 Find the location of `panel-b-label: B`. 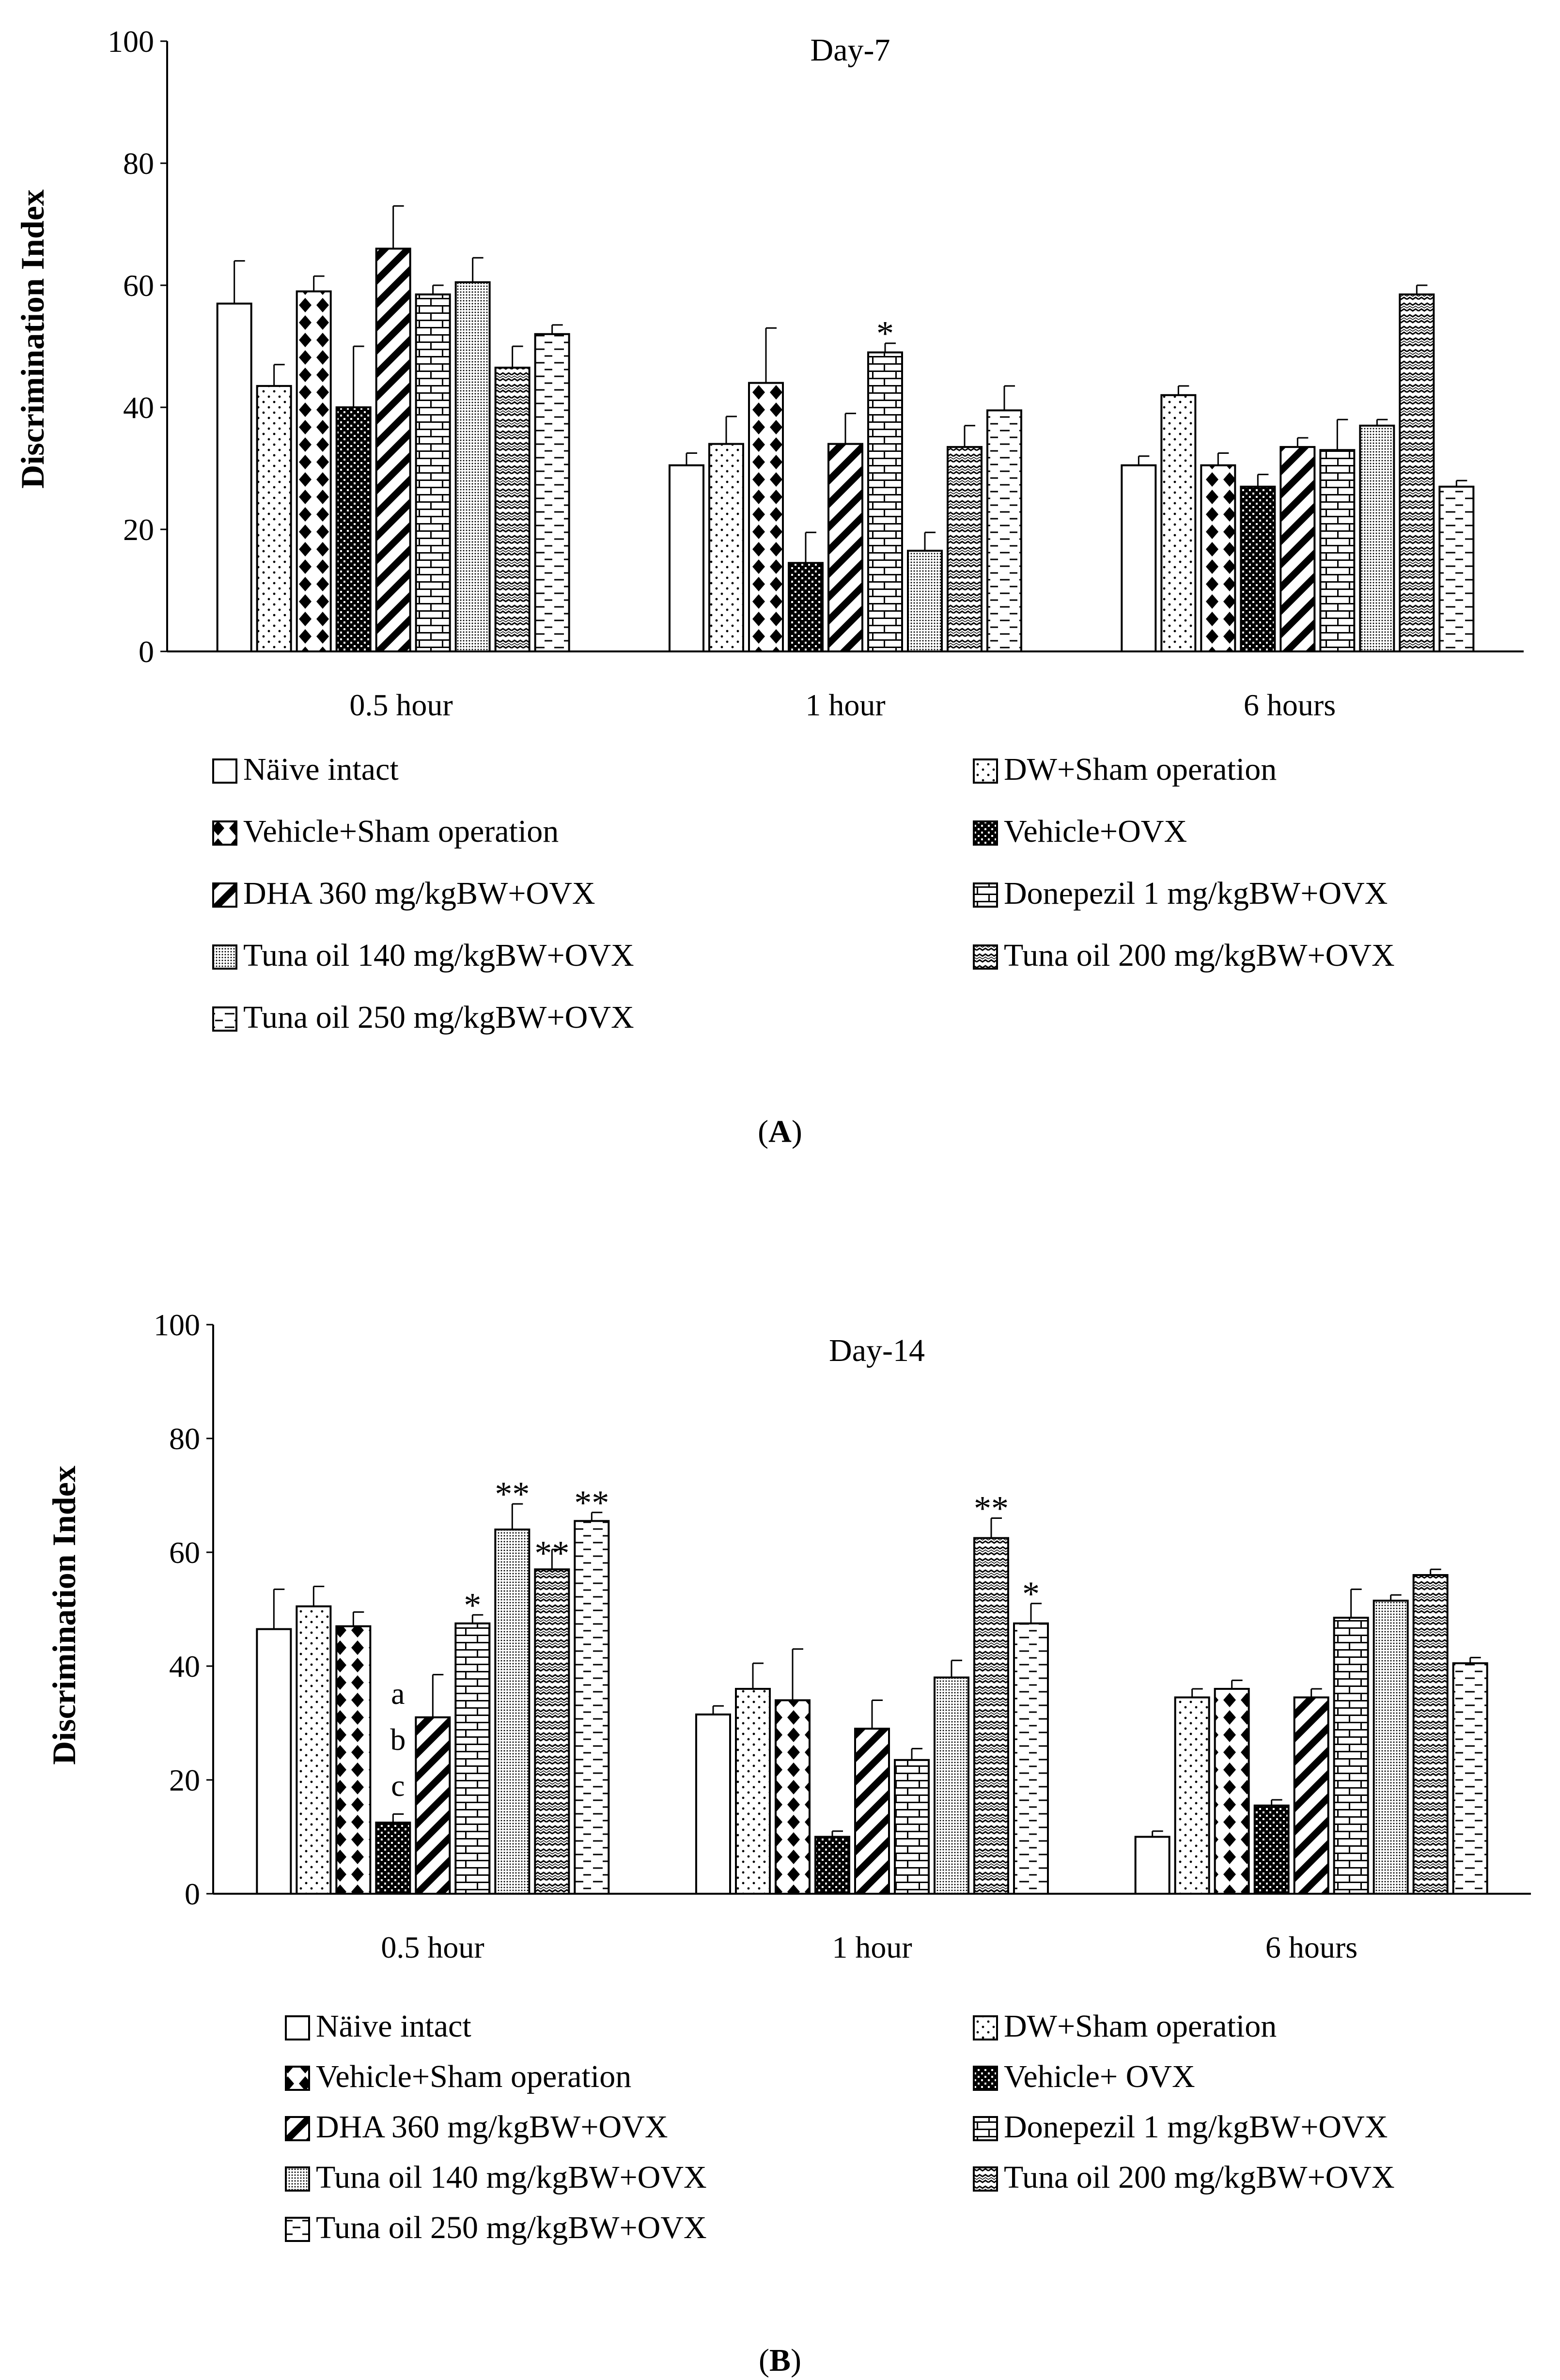

panel-b-label: B is located at coordinates (780, 2361).